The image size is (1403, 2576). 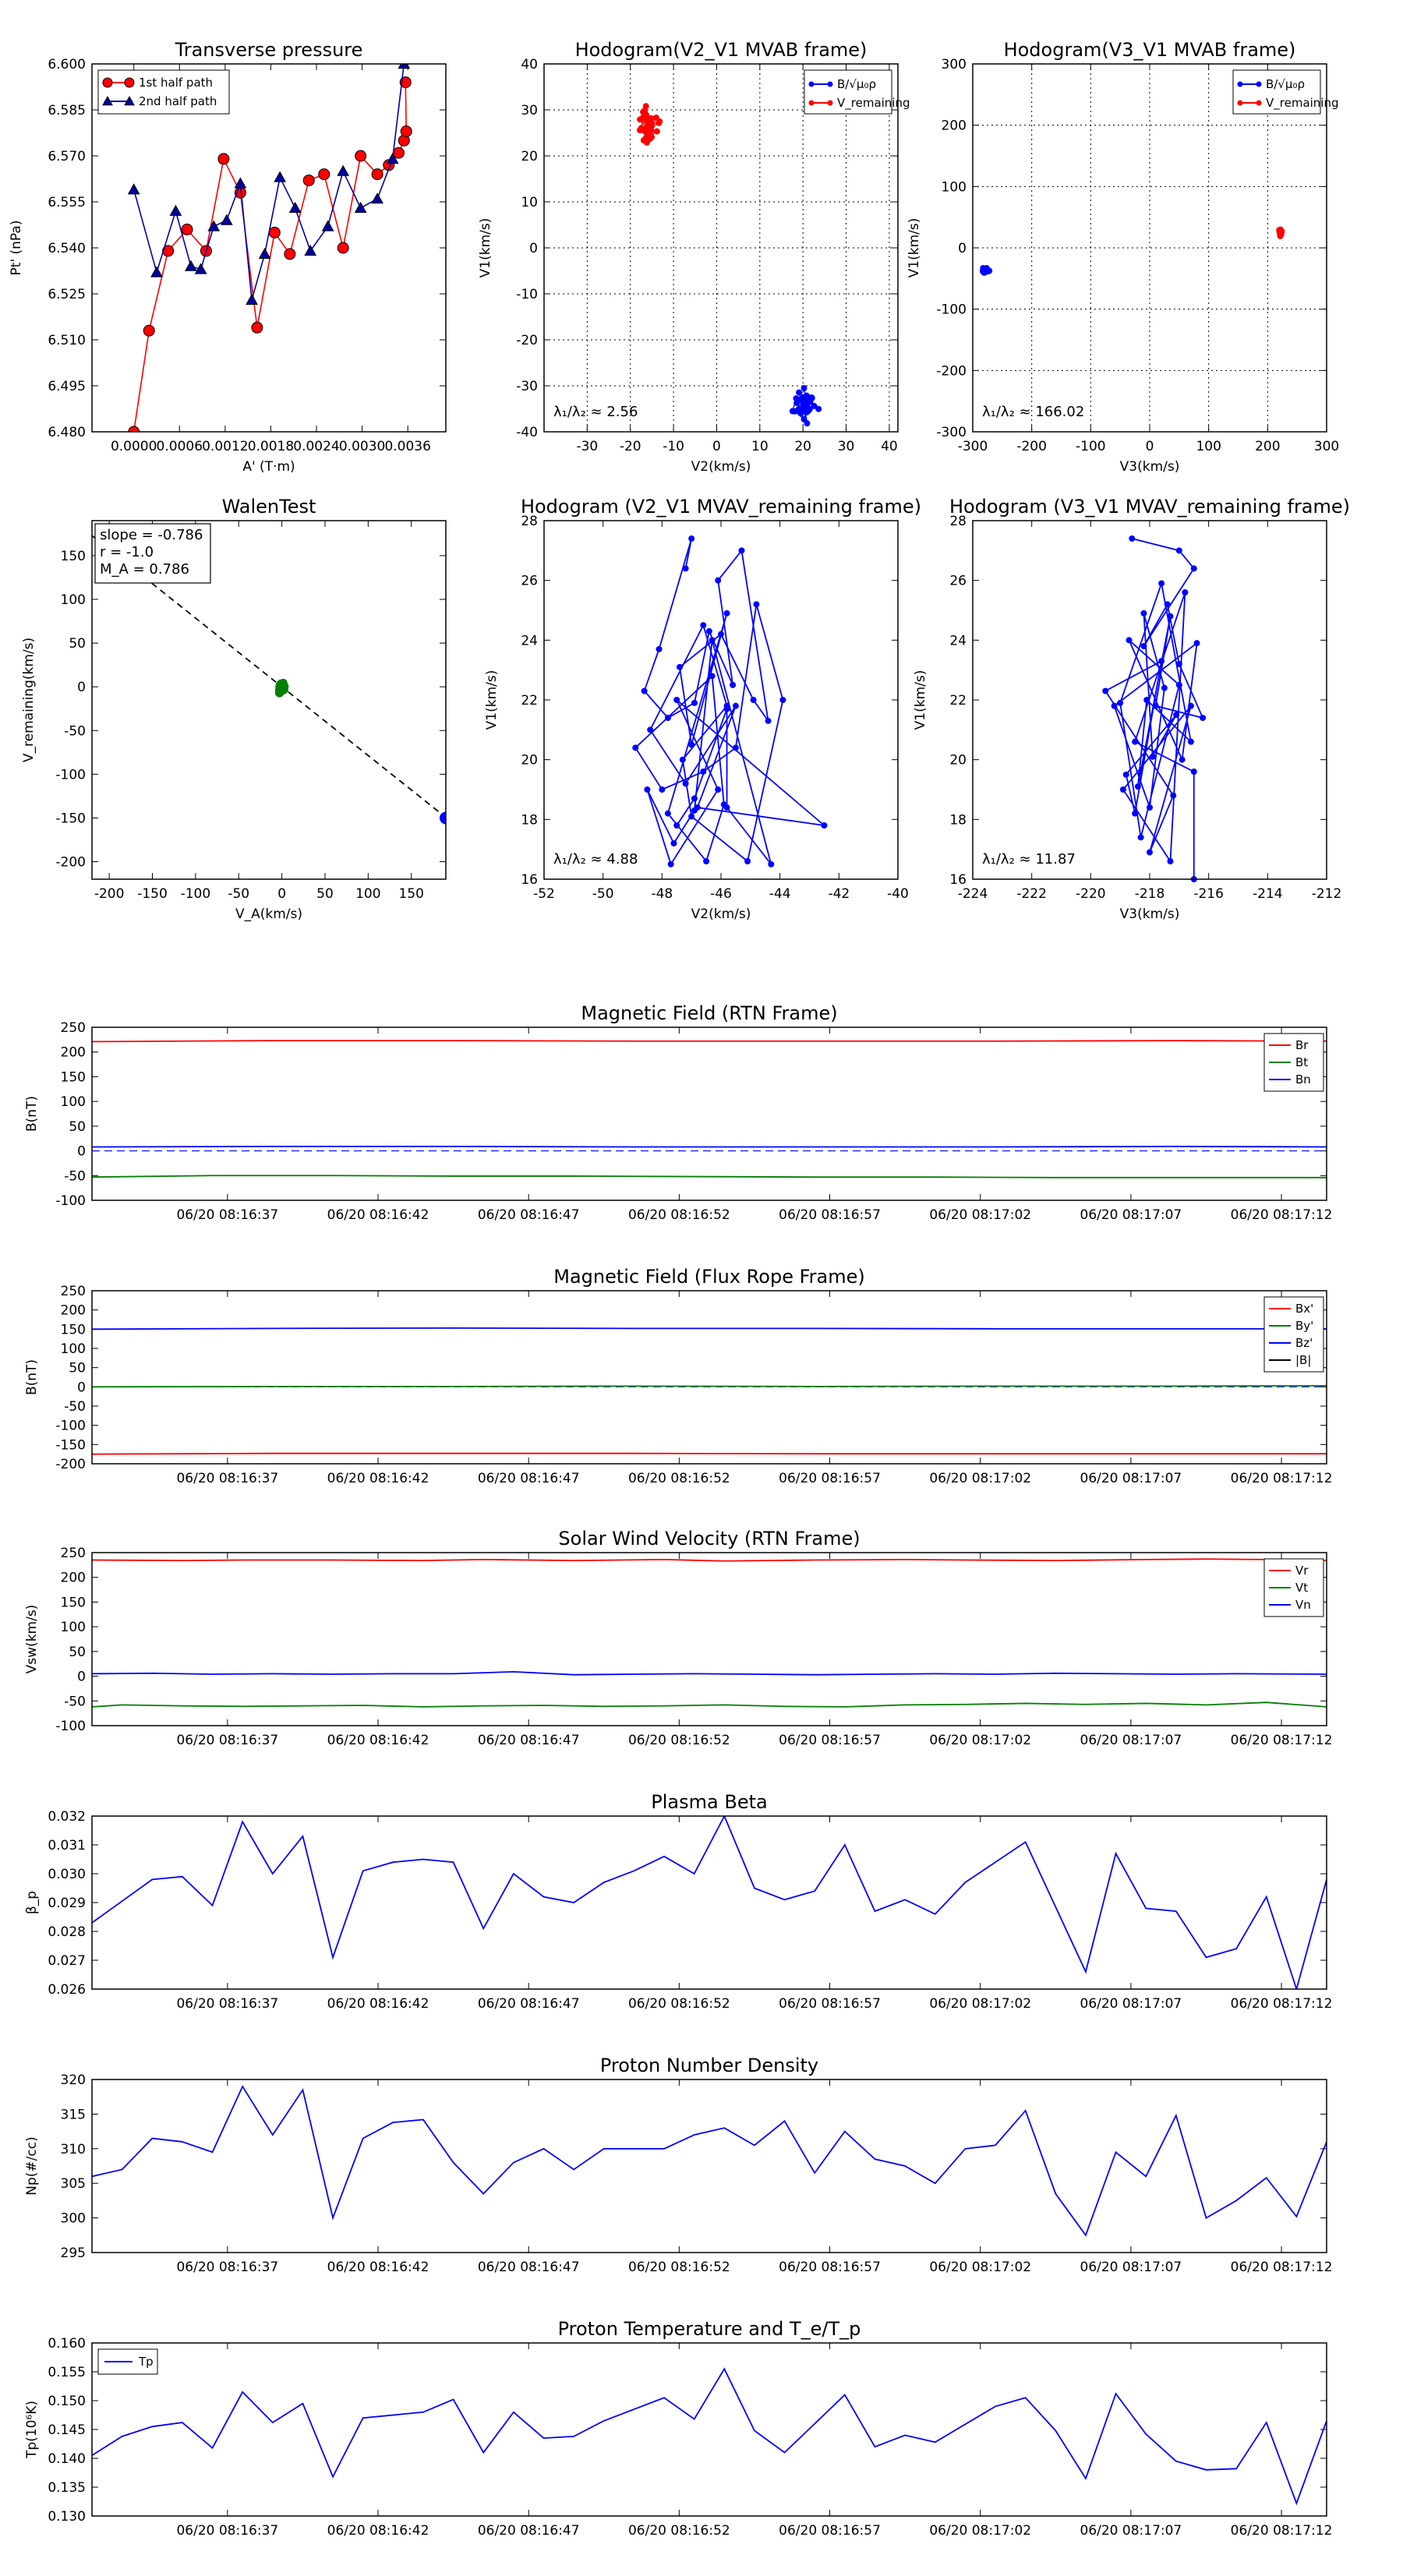 What do you see at coordinates (830, 84) in the screenshot?
I see `hodogram-v2v1-mvab-legend-marker` at bounding box center [830, 84].